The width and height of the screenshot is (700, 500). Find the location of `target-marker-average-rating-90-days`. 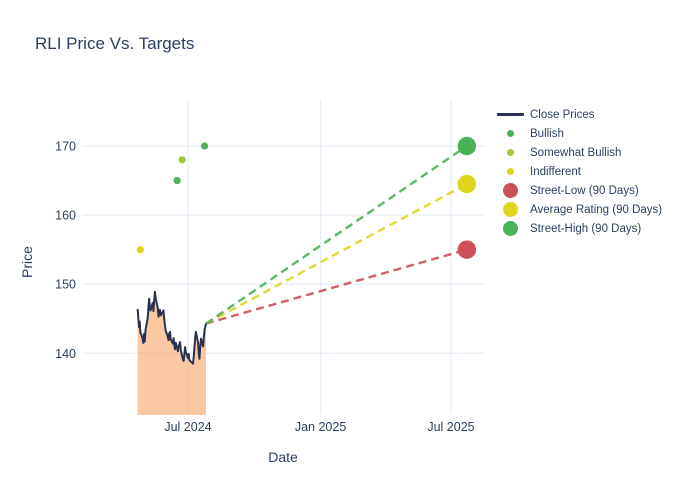

target-marker-average-rating-90-days is located at coordinates (467, 184).